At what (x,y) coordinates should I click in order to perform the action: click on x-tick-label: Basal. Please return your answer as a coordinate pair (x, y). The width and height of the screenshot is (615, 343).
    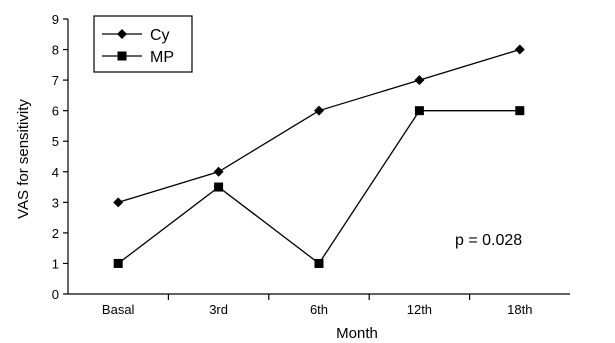
    Looking at the image, I should click on (118, 309).